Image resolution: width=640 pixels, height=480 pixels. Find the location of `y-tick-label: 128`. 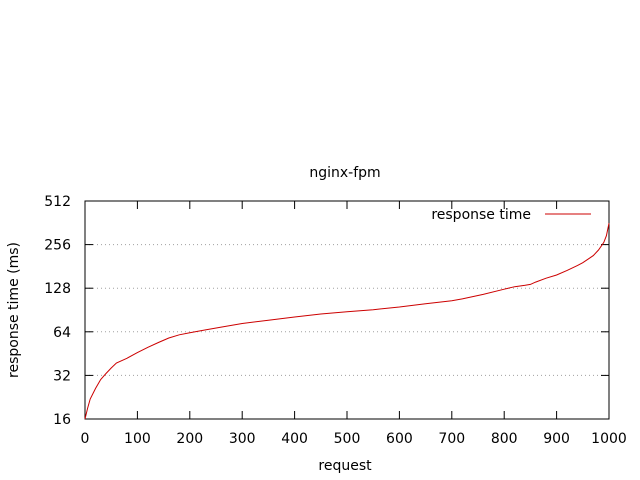

y-tick-label: 128 is located at coordinates (57, 289).